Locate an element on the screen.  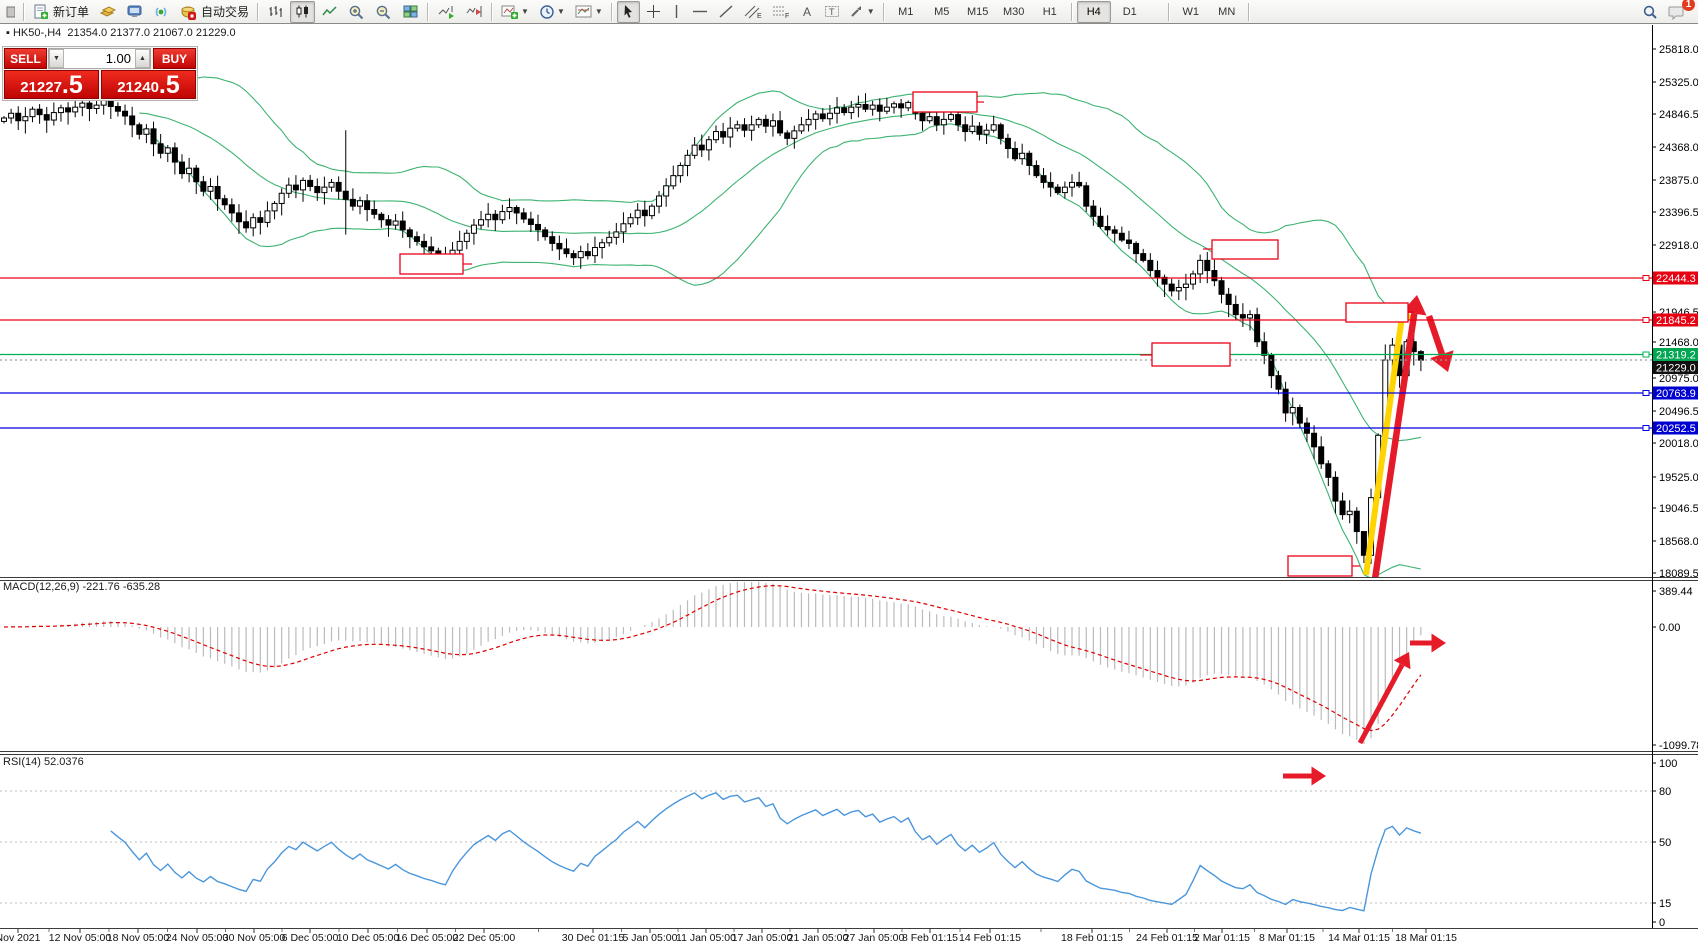
buy-price-button: 21240.5 is located at coordinates (148, 84).